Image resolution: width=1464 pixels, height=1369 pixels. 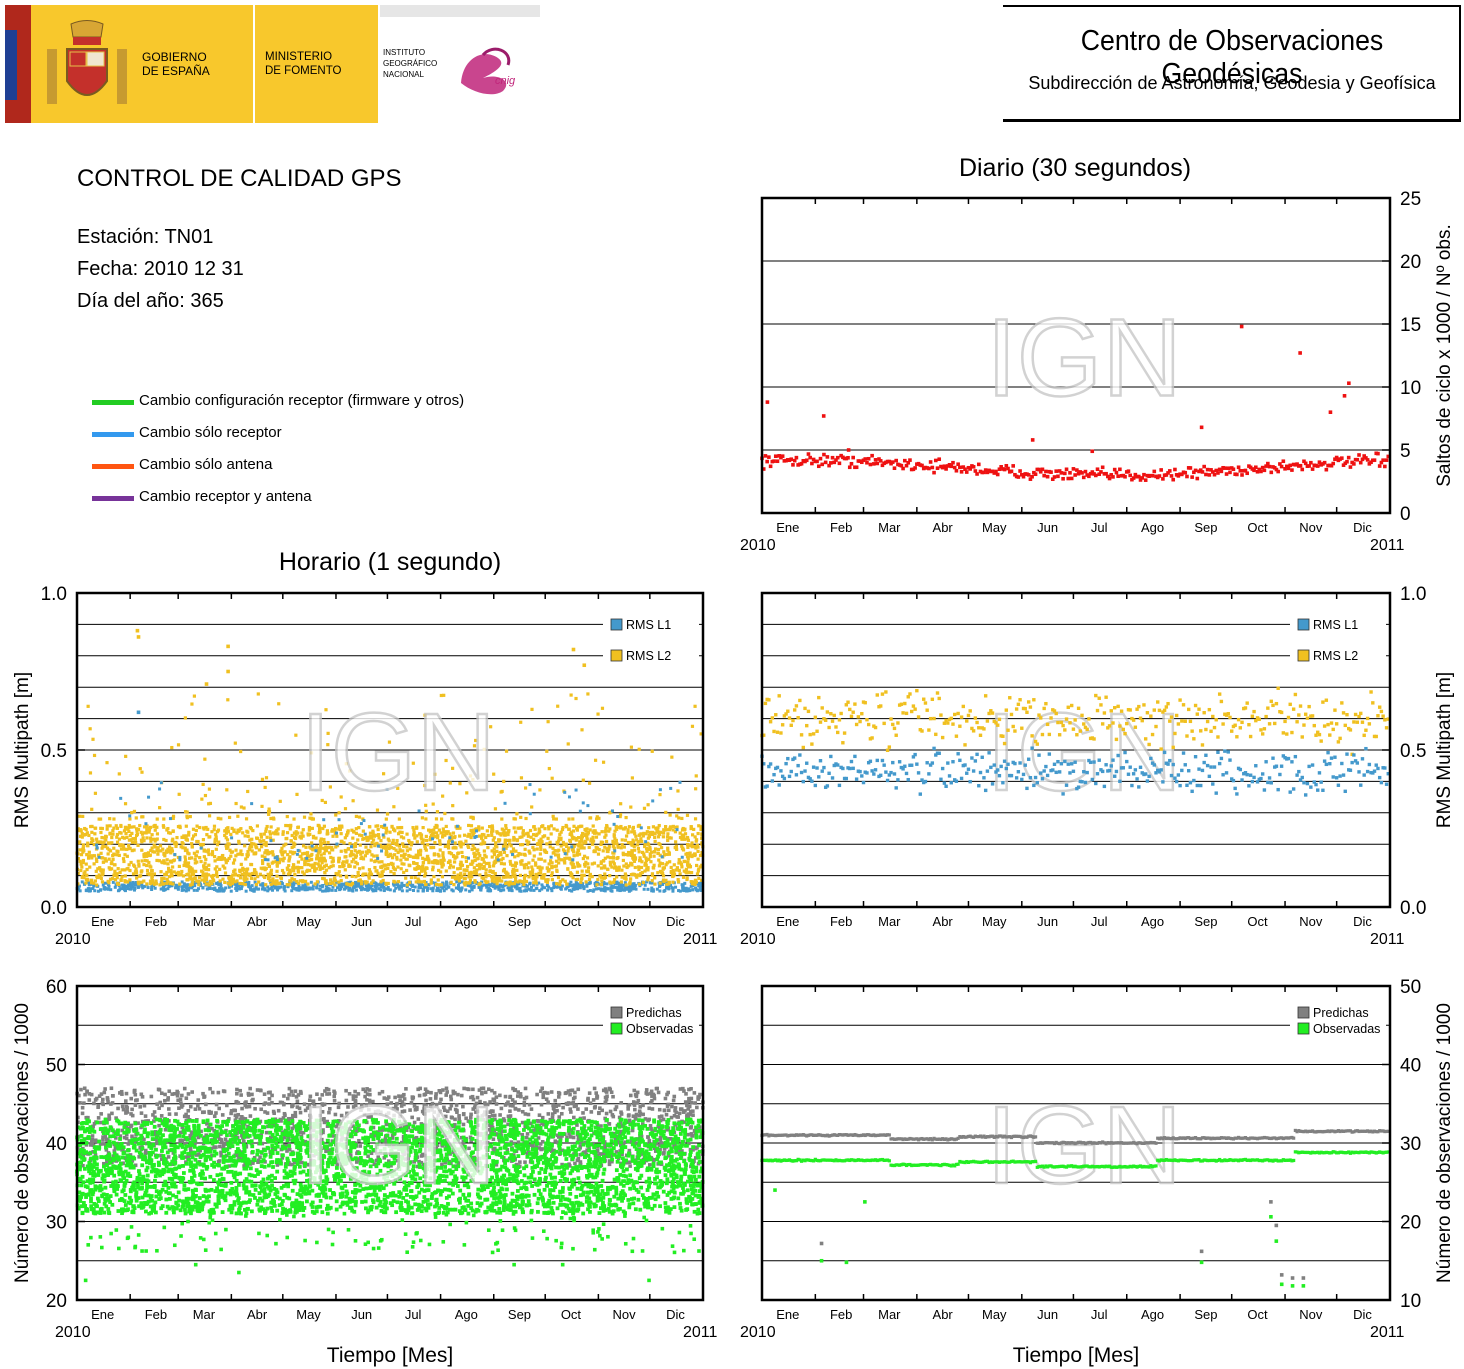 What do you see at coordinates (239, 178) in the screenshot?
I see `report-title: CONTROL DE CALIDAD GPS` at bounding box center [239, 178].